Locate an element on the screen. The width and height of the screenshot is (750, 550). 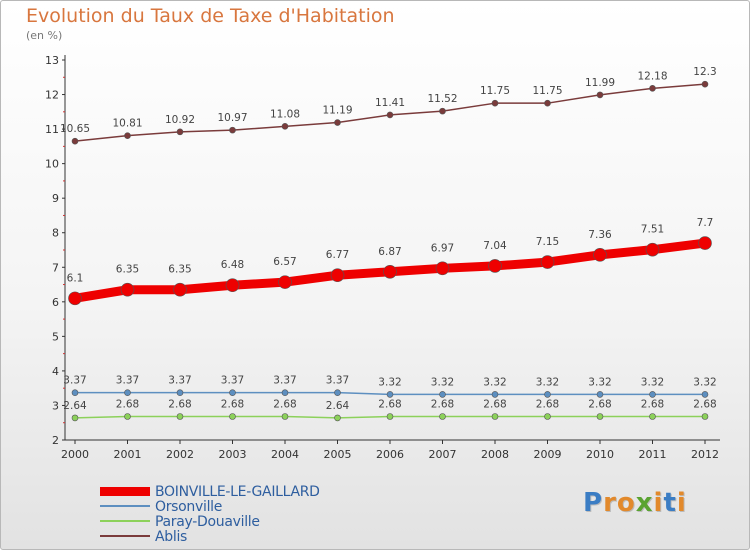
legend-swatch-boinville is located at coordinates (125, 491).